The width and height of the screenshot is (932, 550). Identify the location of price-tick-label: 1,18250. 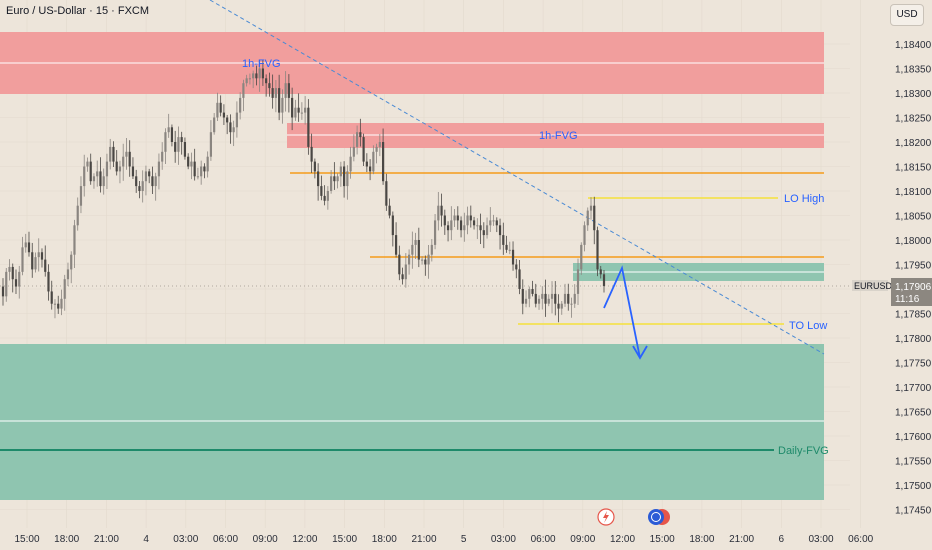
(913, 119).